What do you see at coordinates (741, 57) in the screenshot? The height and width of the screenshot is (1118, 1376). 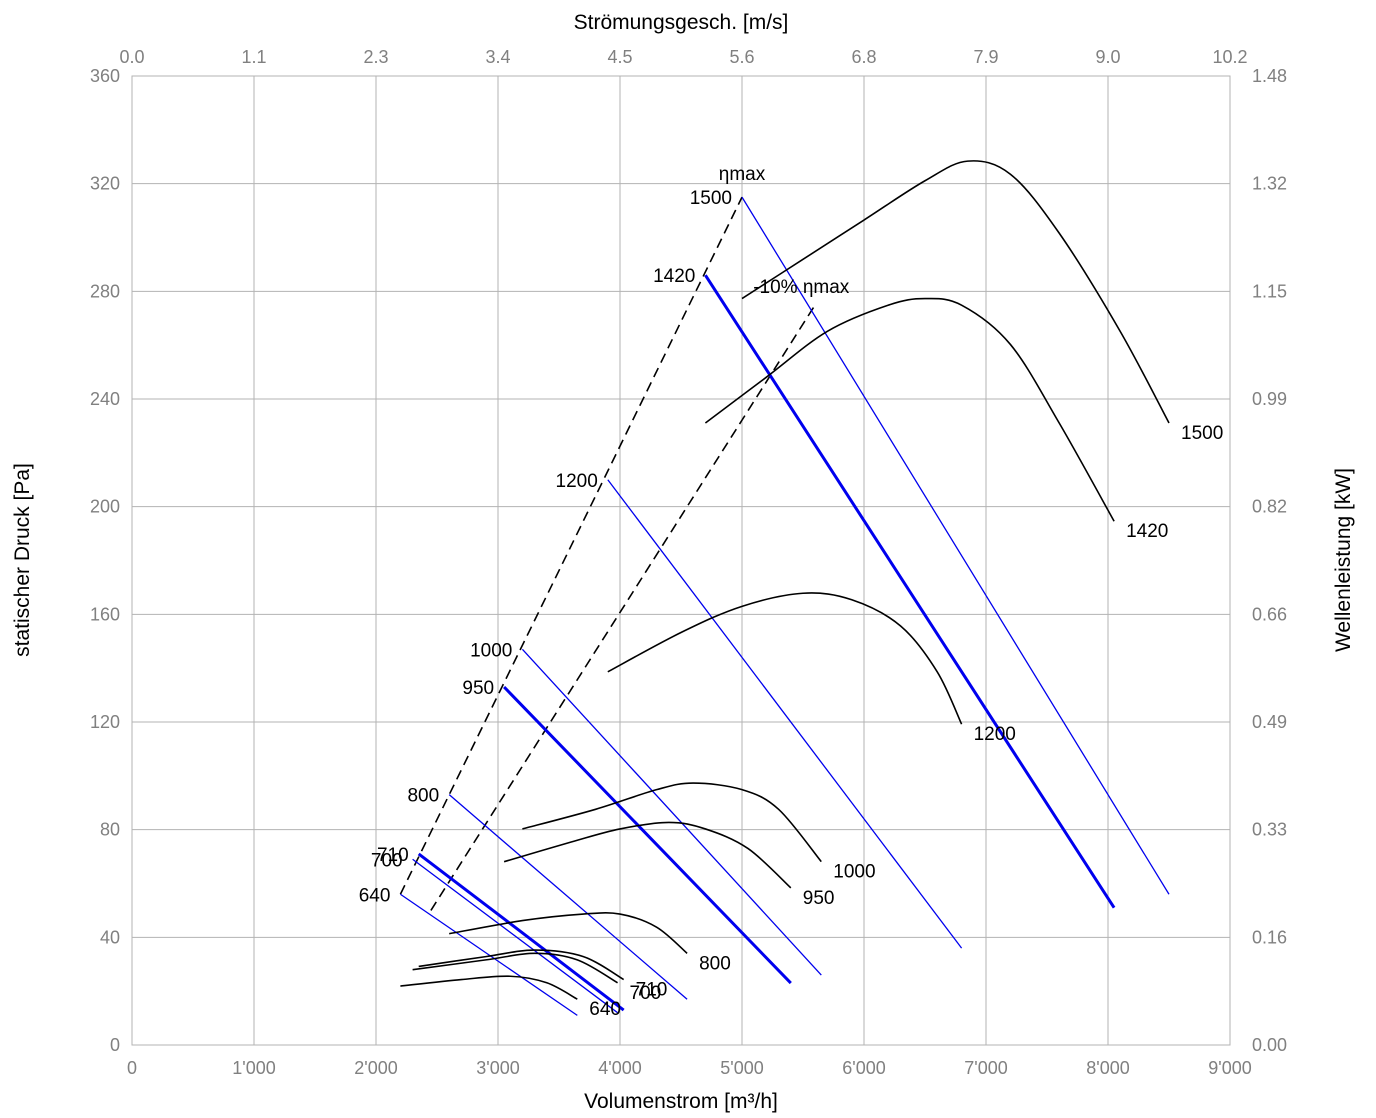 I see `x2-tick-label: 5.6` at bounding box center [741, 57].